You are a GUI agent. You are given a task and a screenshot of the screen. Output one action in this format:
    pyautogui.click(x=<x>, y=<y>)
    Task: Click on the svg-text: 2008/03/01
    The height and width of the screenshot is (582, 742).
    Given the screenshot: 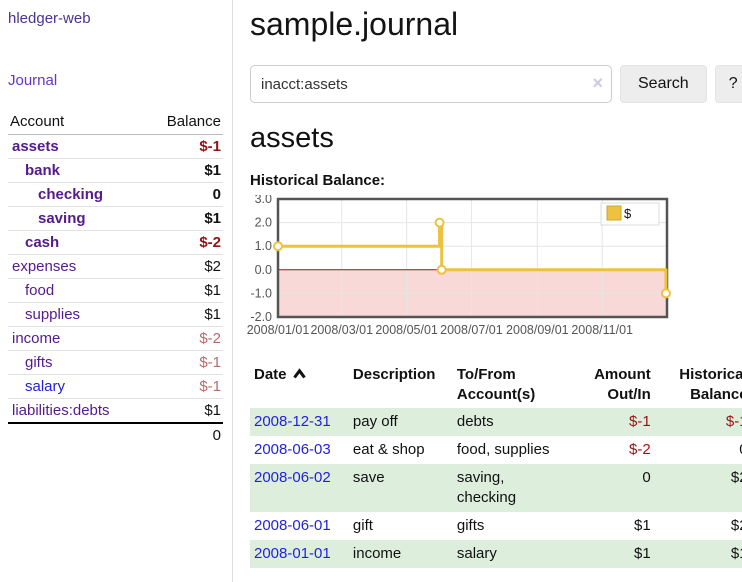 What is the action you would take?
    pyautogui.click(x=341, y=330)
    